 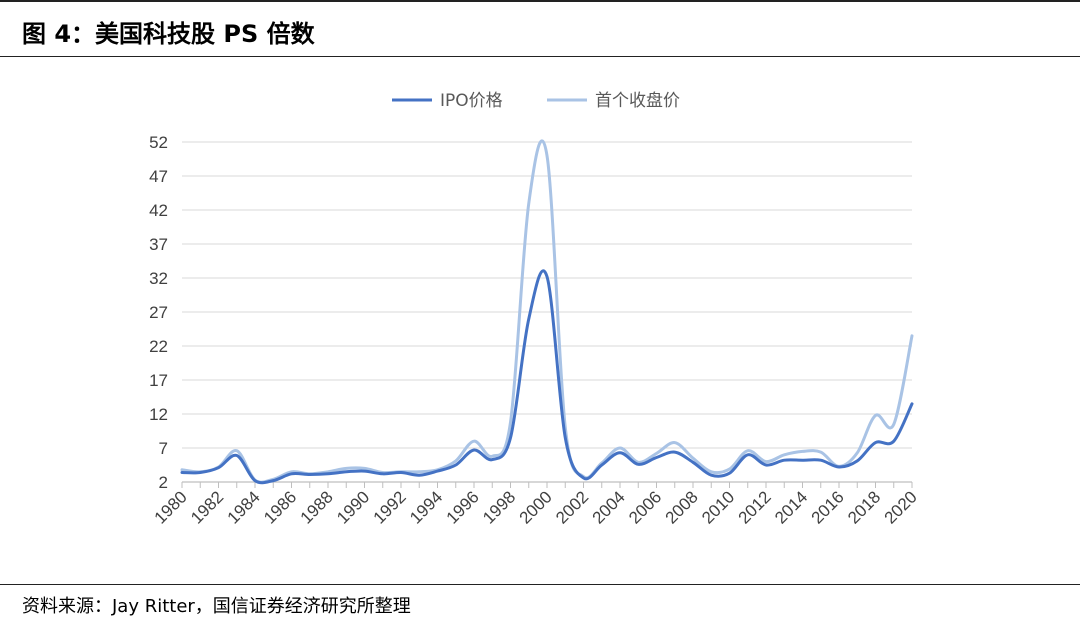 I want to click on x-tick-label: 1982, so click(x=207, y=507).